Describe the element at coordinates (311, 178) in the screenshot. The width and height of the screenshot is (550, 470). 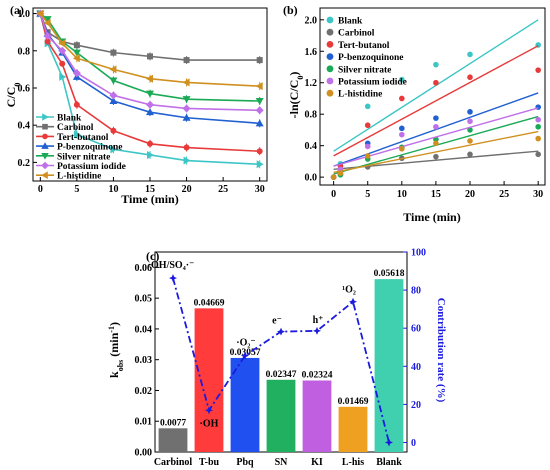
I see `panel-b-y-tick-label: 0.0` at that location.